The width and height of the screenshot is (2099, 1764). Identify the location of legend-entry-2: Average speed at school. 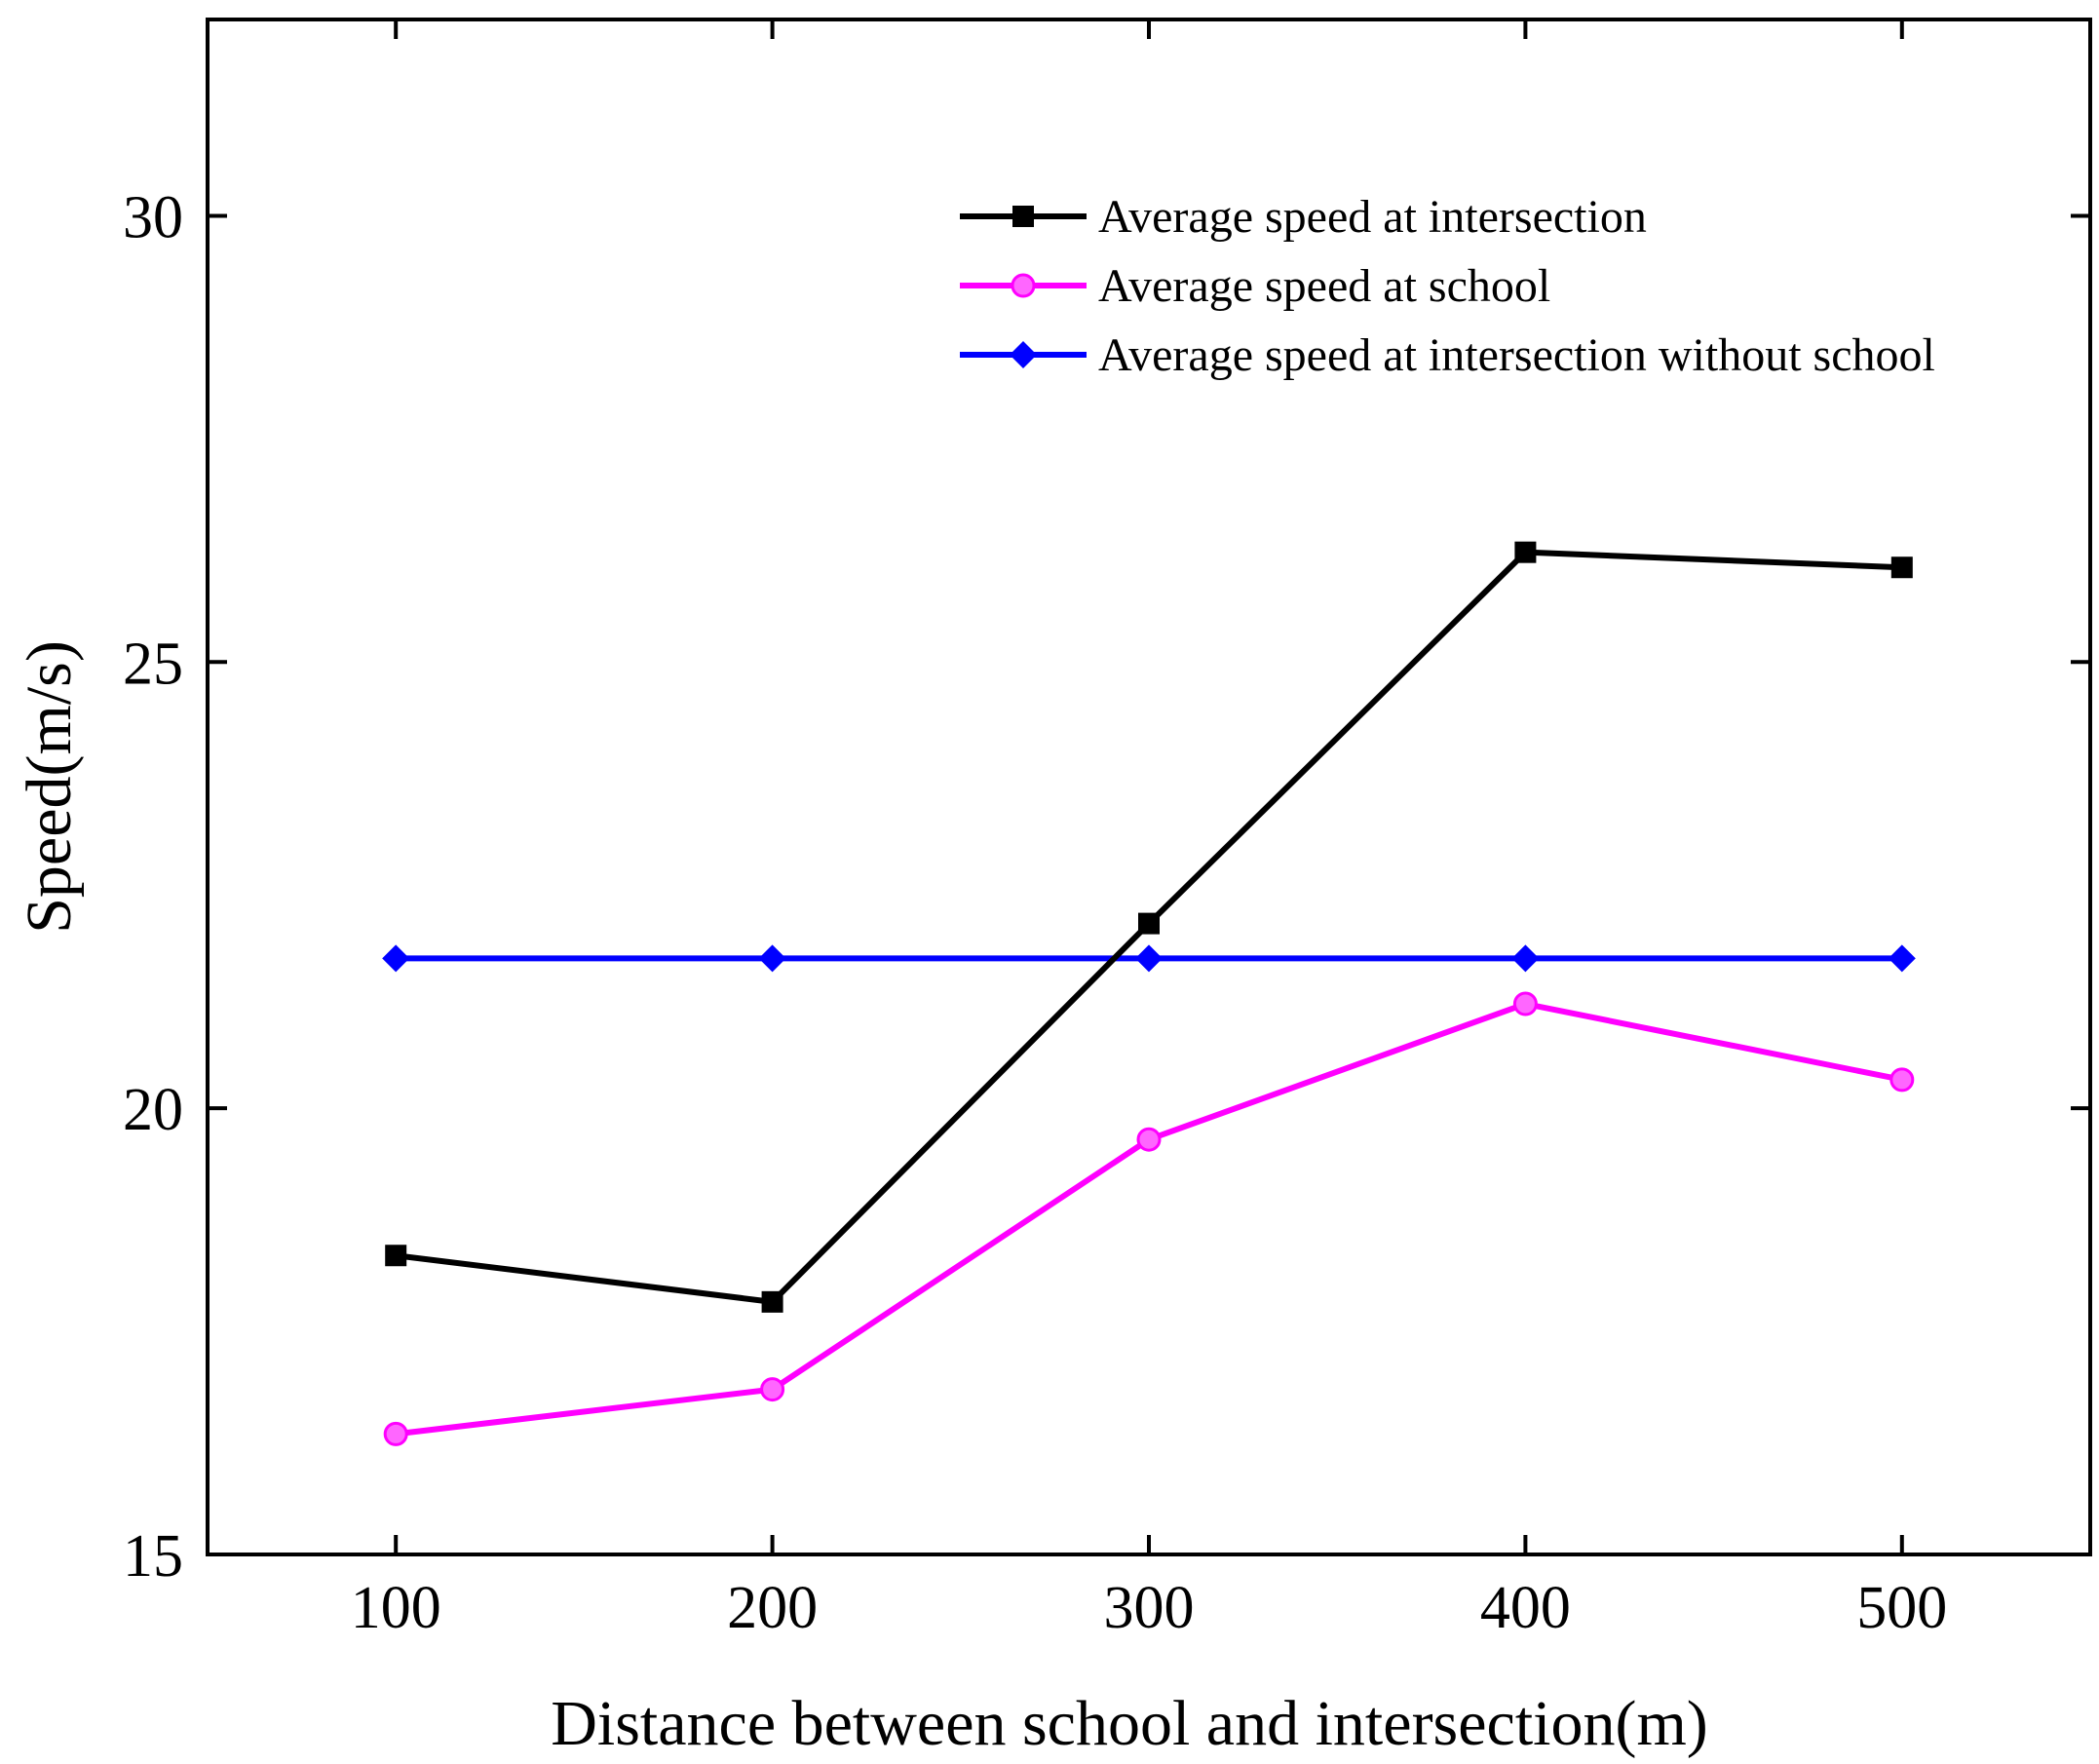
(1255, 286).